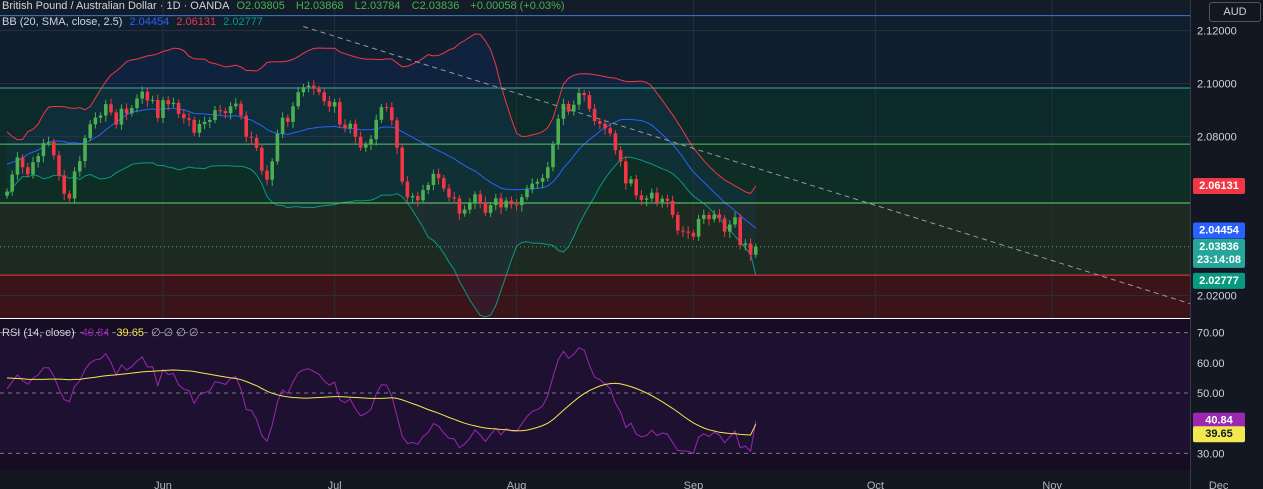 The image size is (1263, 489). Describe the element at coordinates (595, 8) in the screenshot. I see `price-zone-top` at that location.